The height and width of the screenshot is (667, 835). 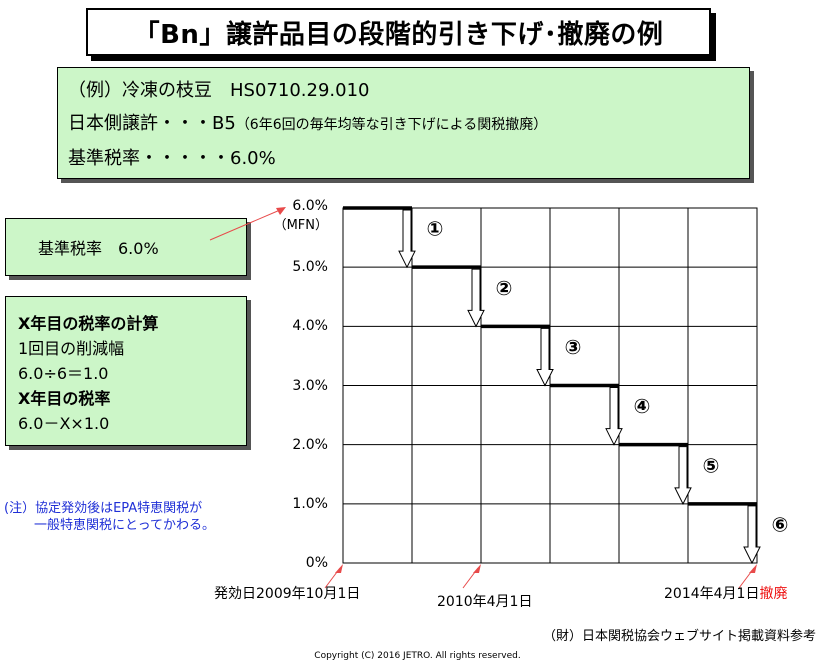 I want to click on date-label-end-text: 2014年4月1日, so click(x=712, y=594).